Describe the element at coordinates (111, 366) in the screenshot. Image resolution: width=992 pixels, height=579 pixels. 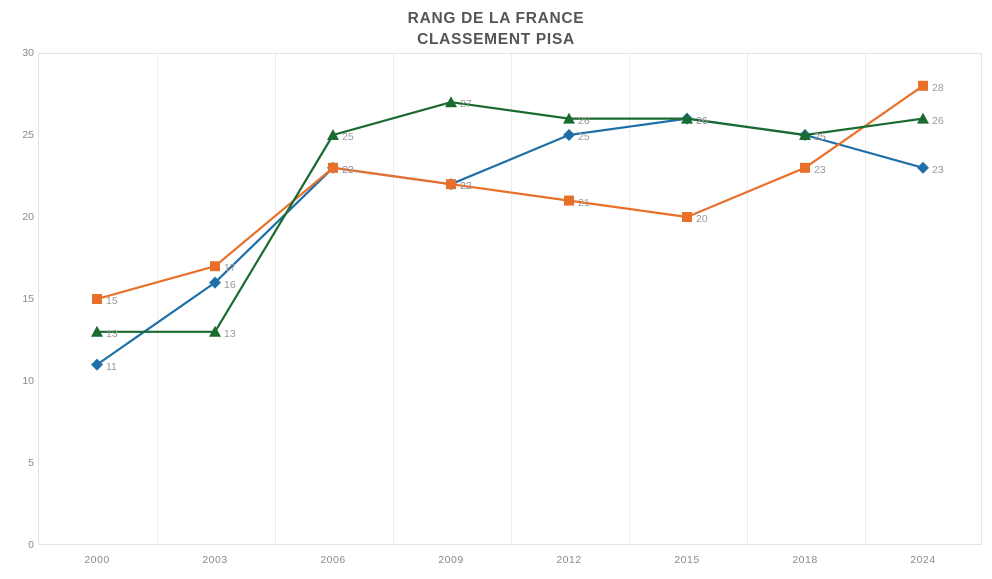
I see `data-point-label: 11` at that location.